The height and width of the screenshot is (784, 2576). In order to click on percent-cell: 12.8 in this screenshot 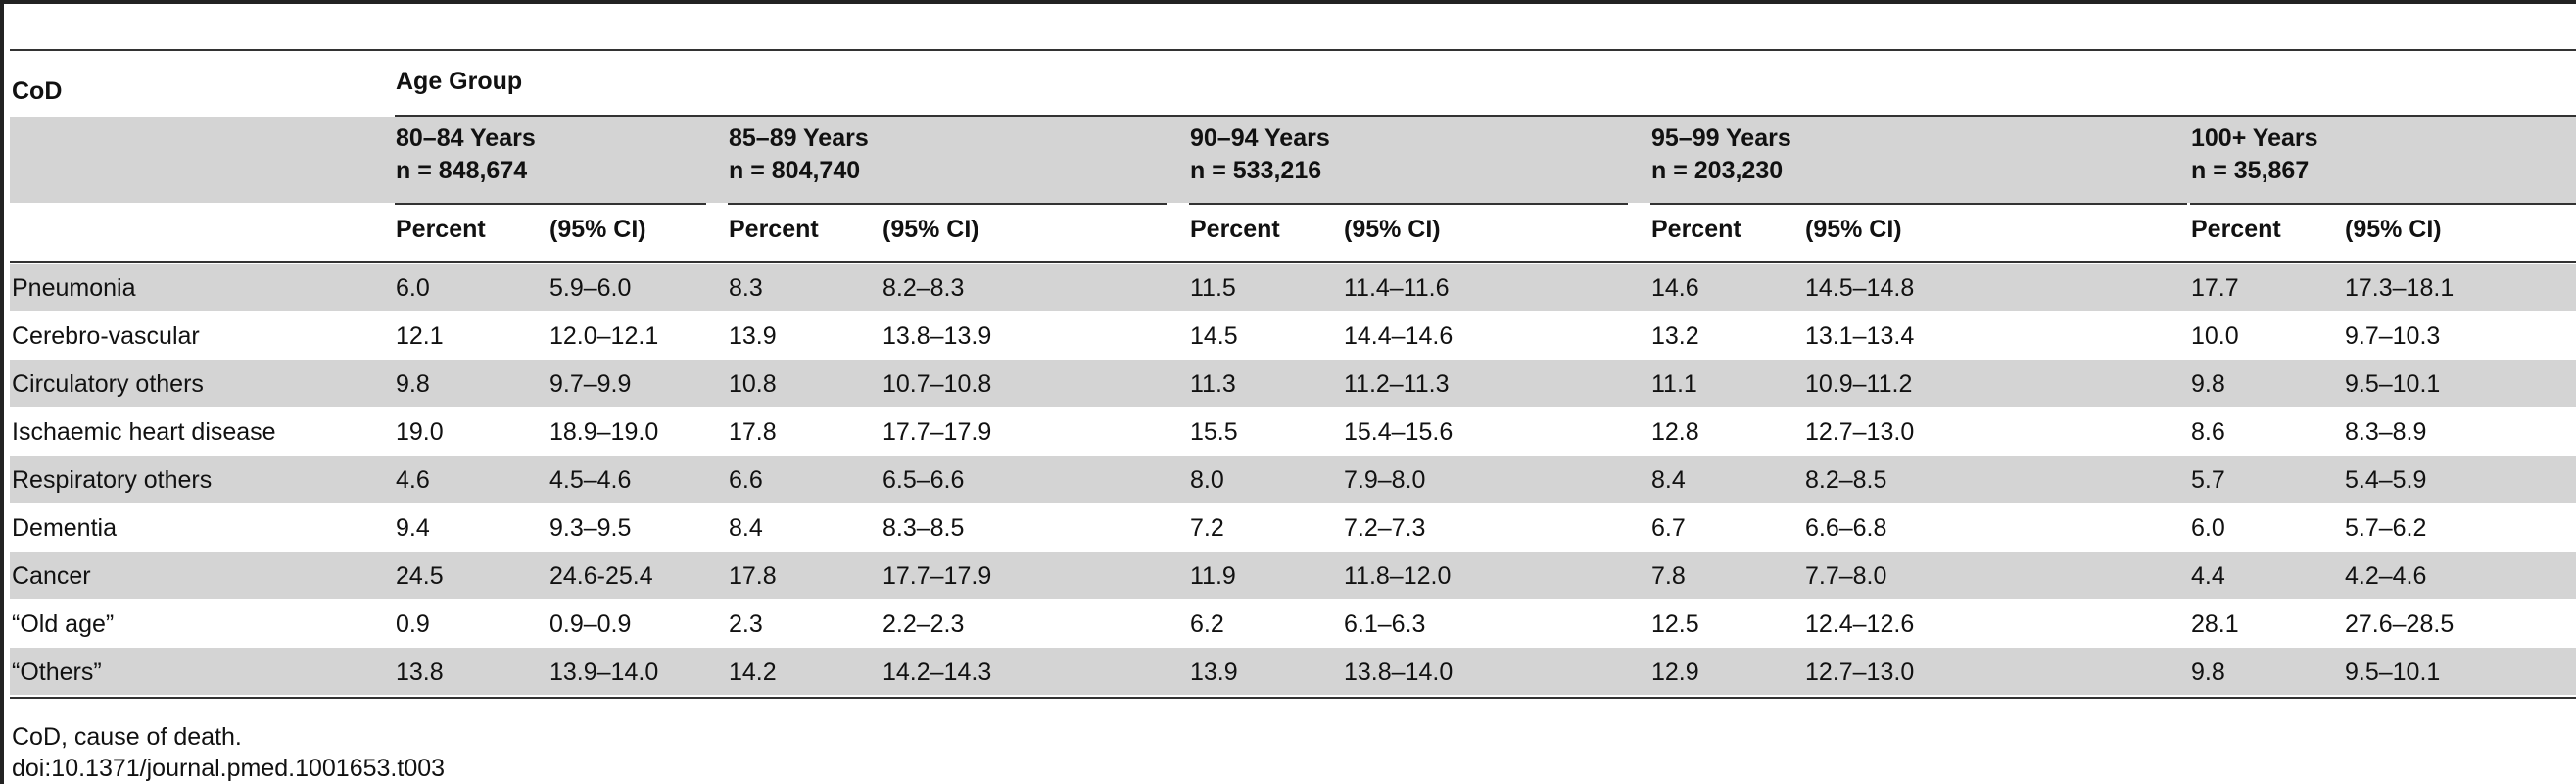, I will do `click(1675, 432)`.